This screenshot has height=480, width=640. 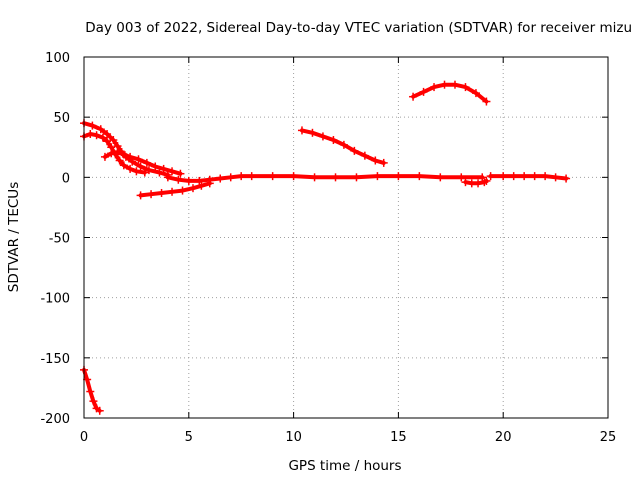 What do you see at coordinates (14, 237) in the screenshot?
I see `y-axis-title: SDTVAR / TECUs` at bounding box center [14, 237].